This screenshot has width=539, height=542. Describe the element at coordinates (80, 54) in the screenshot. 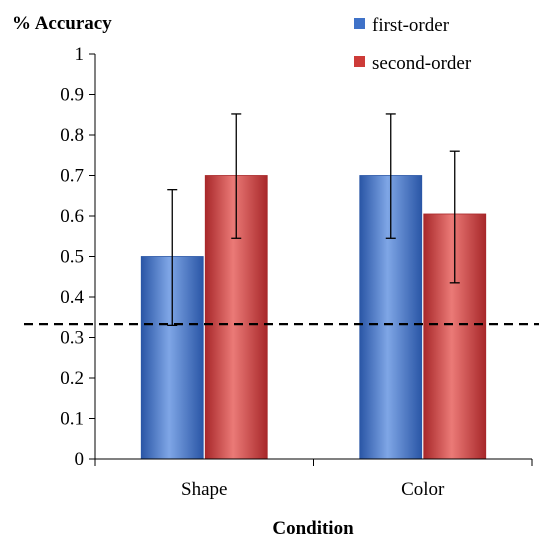

I see `y-tick-label: 1` at that location.